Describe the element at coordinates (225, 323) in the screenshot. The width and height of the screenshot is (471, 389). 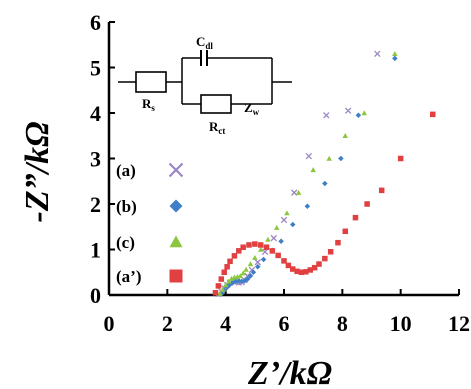
I see `x-tick-label: 4` at that location.